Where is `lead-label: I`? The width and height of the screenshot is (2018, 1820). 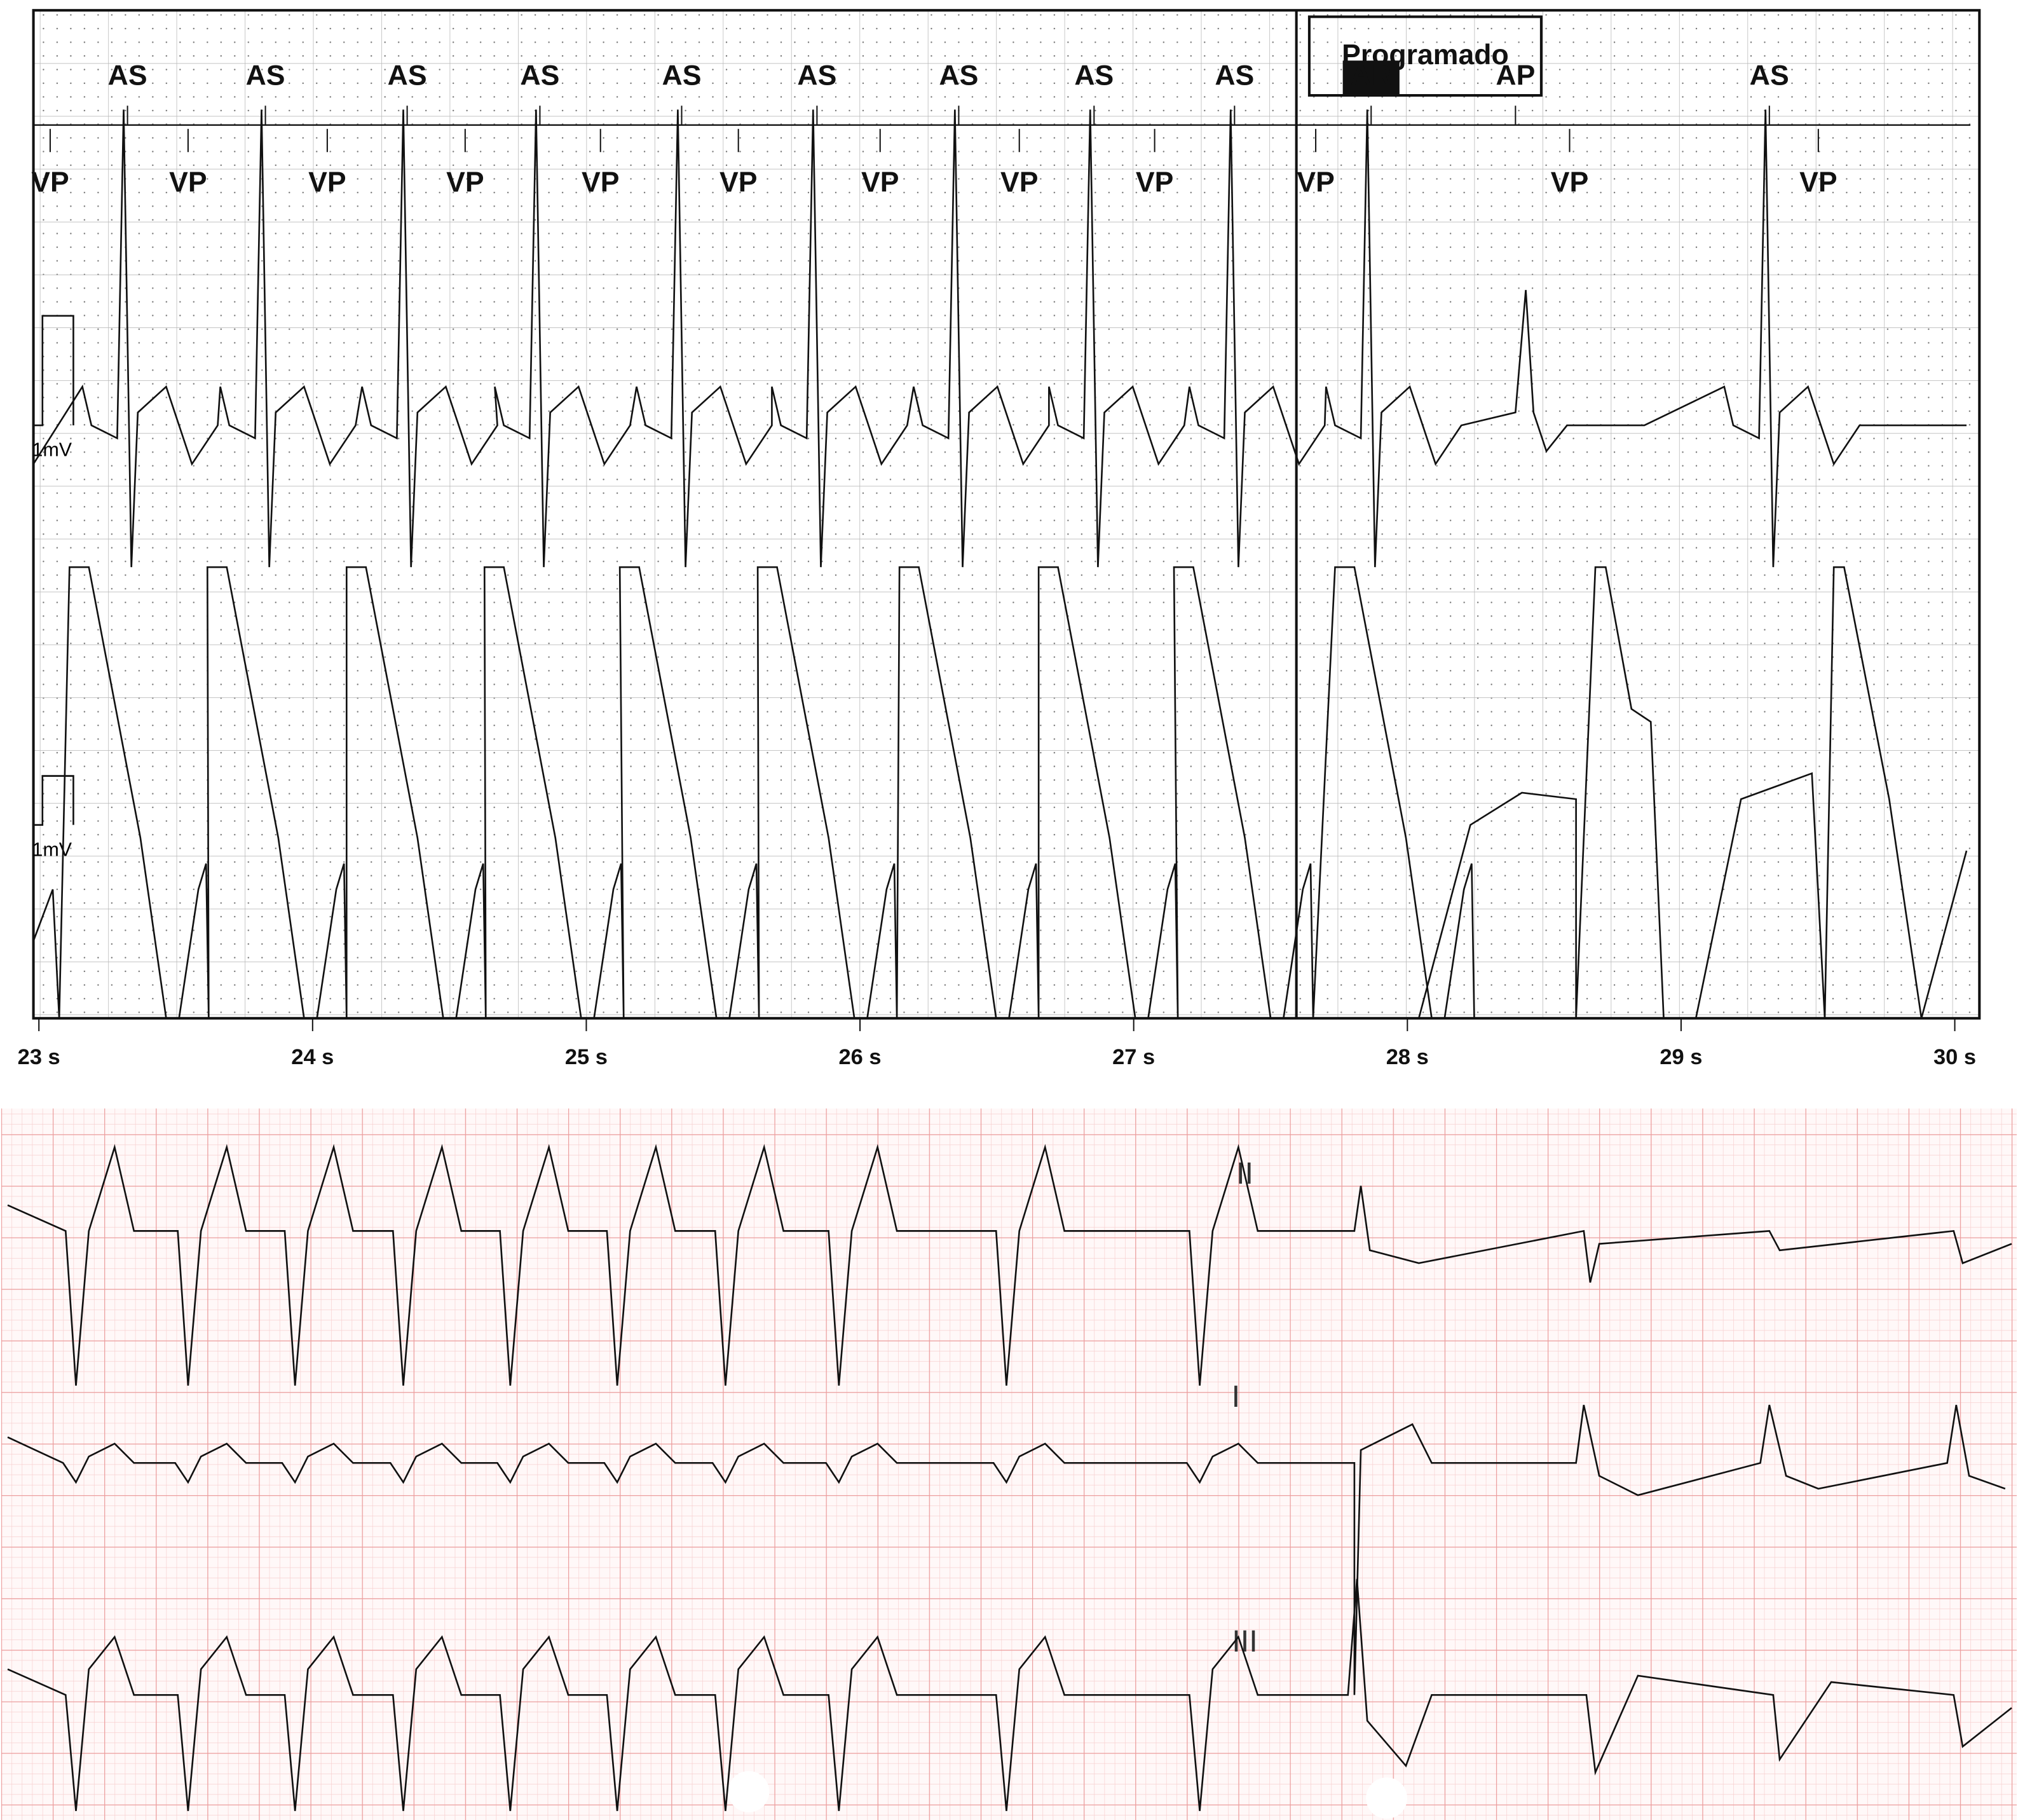 lead-label: I is located at coordinates (1236, 1397).